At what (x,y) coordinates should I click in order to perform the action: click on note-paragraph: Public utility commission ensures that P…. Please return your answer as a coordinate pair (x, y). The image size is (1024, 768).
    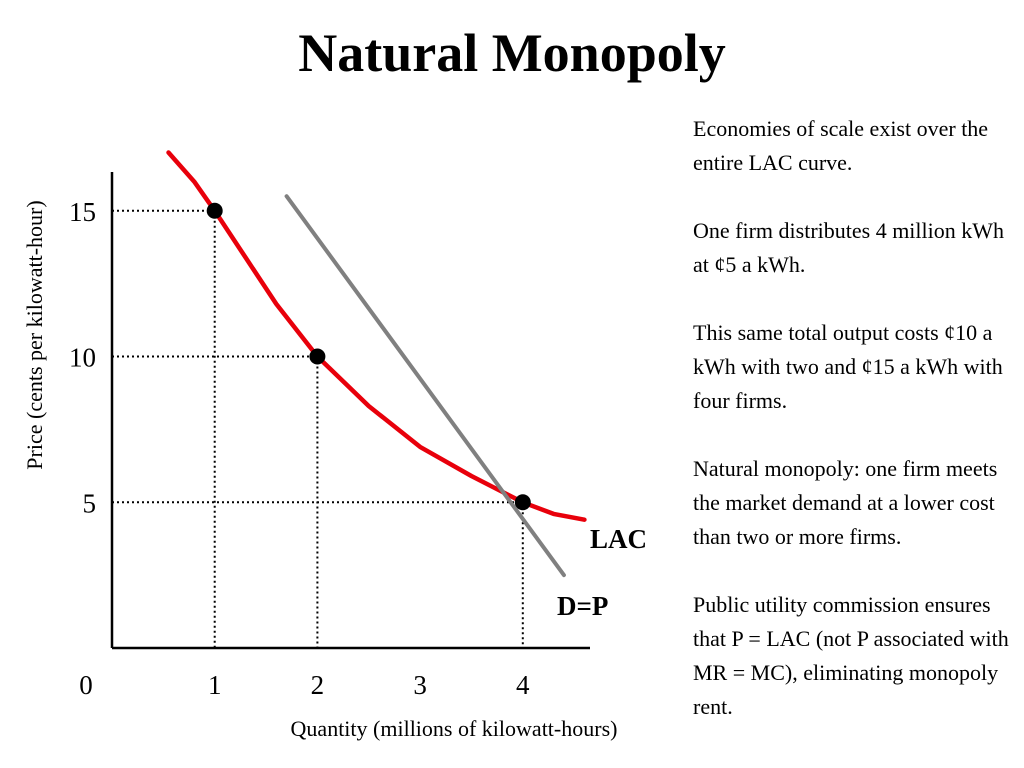
    Looking at the image, I should click on (851, 655).